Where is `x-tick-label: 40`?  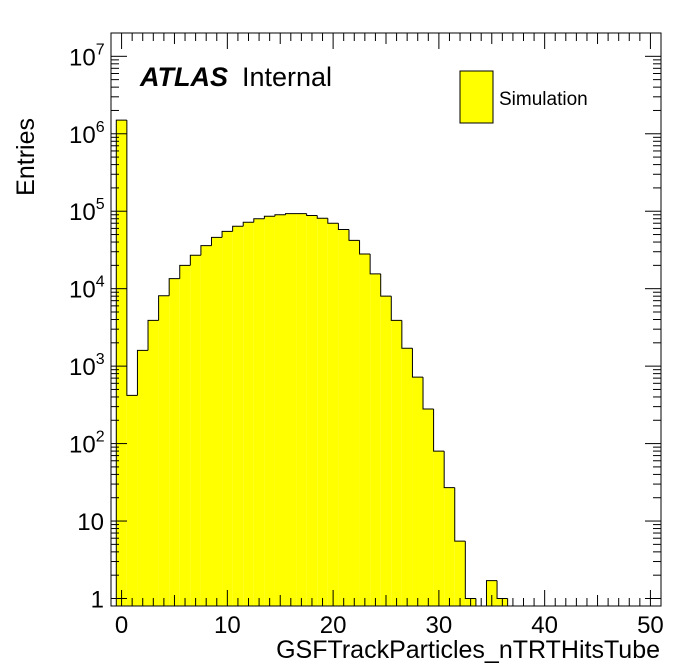
x-tick-label: 40 is located at coordinates (544, 625).